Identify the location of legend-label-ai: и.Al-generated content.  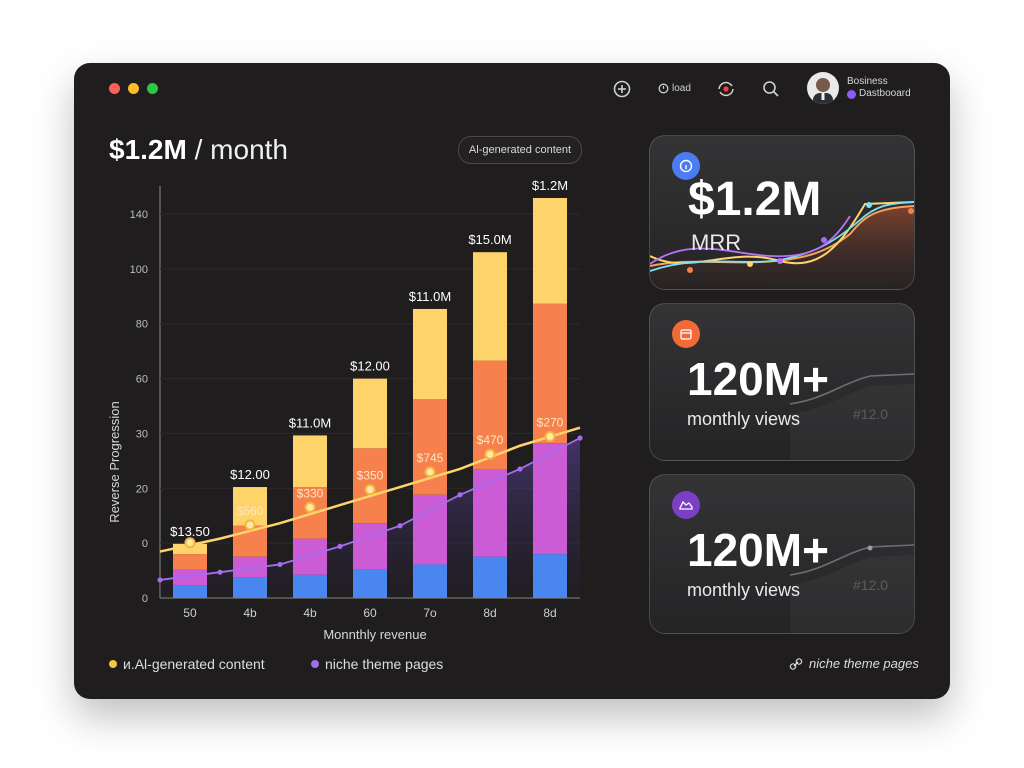
(194, 664).